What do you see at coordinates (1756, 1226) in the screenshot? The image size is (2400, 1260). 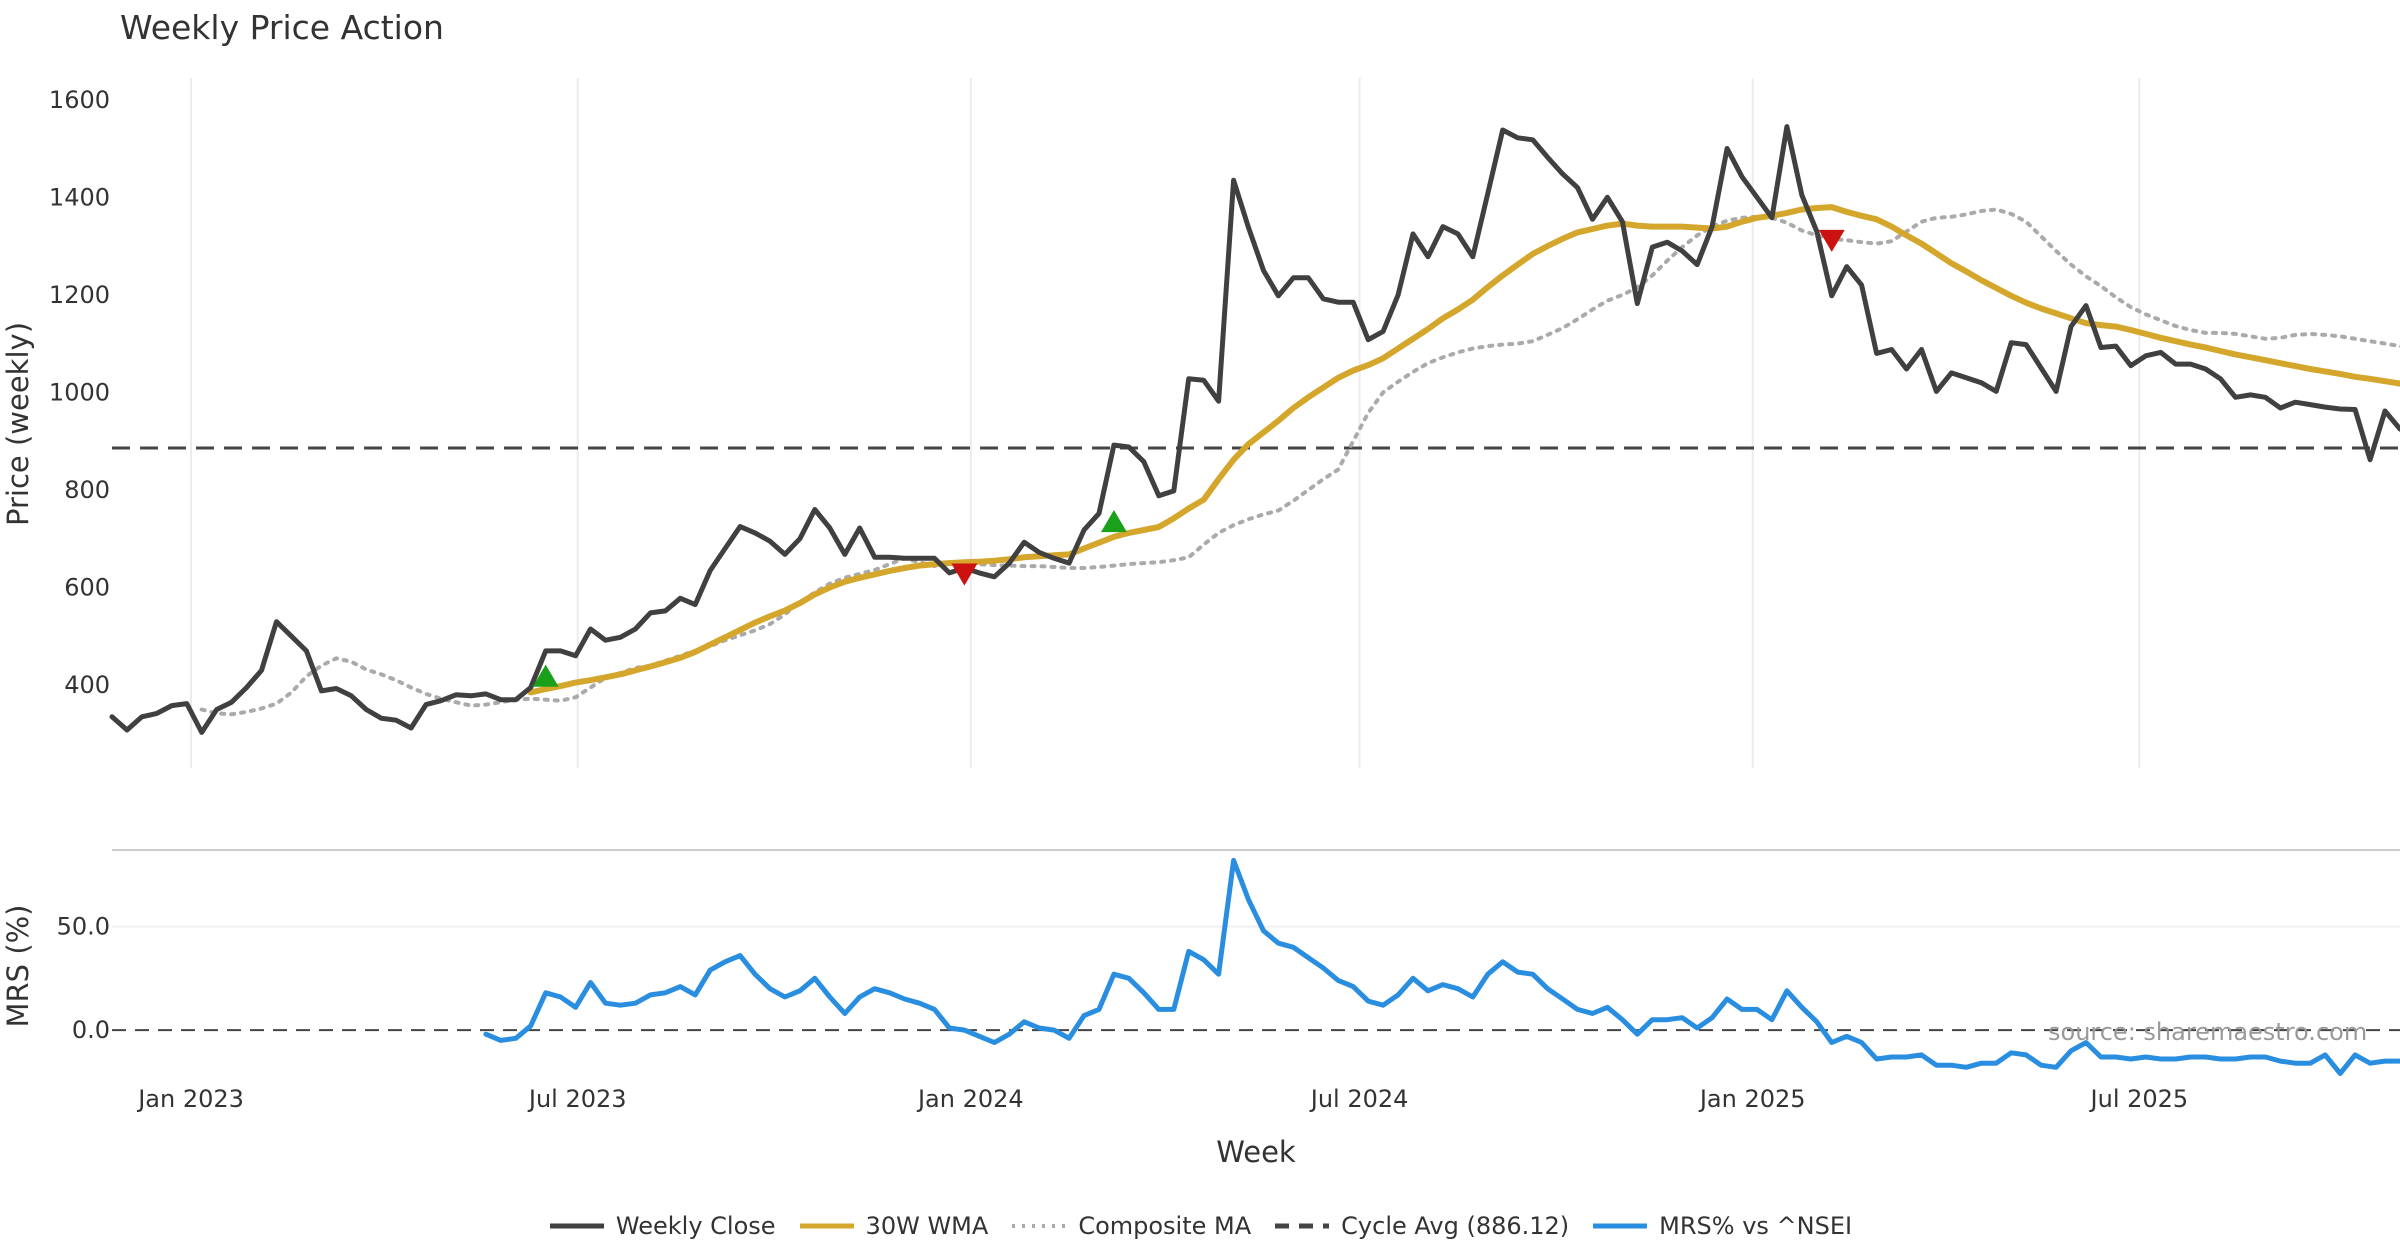 I see `legend-label: MRS% vs ^NSEI` at bounding box center [1756, 1226].